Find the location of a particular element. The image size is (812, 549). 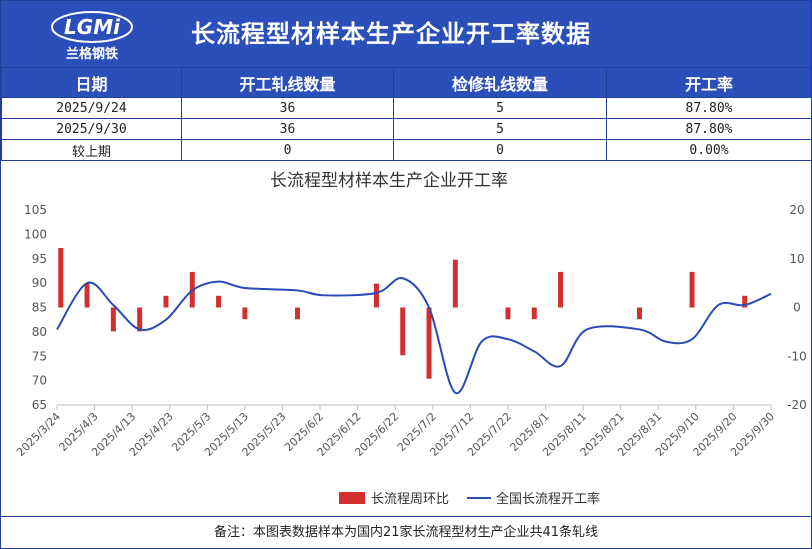

table-cell: 2025/9/24 is located at coordinates (91, 108).